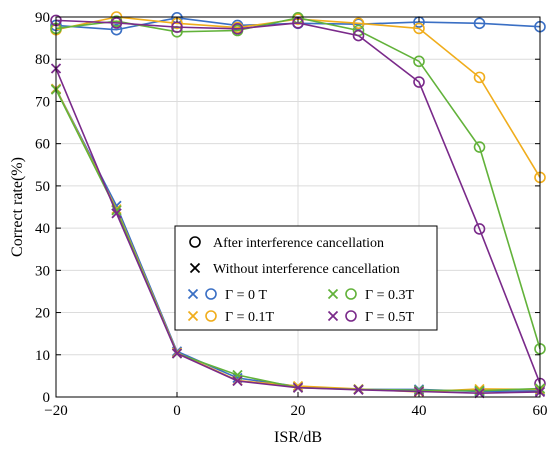  Describe the element at coordinates (177, 411) in the screenshot. I see `x-tick-label: 0` at that location.